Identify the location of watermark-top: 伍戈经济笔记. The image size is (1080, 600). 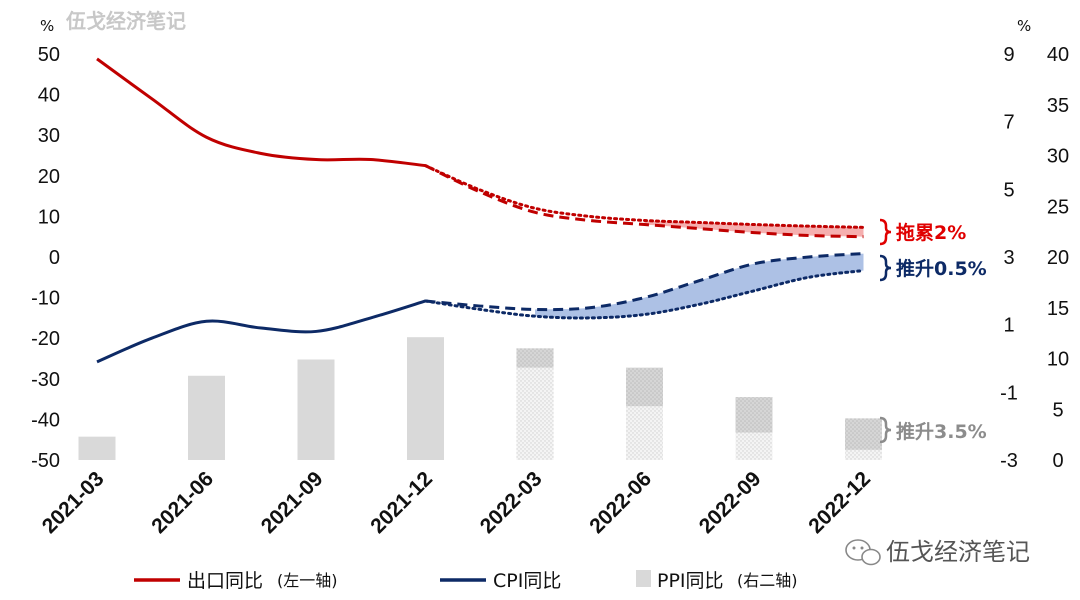
(125, 21).